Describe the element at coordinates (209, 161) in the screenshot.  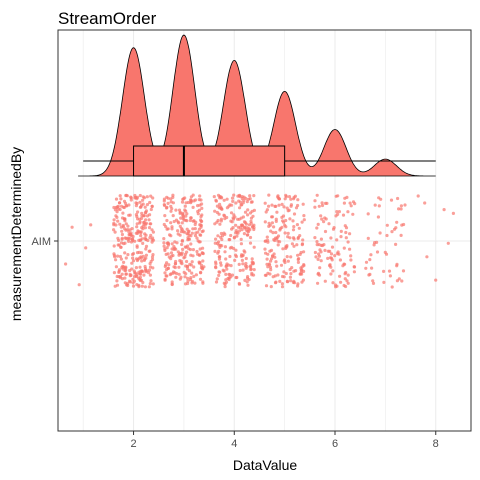
I see `boxplot-box` at that location.